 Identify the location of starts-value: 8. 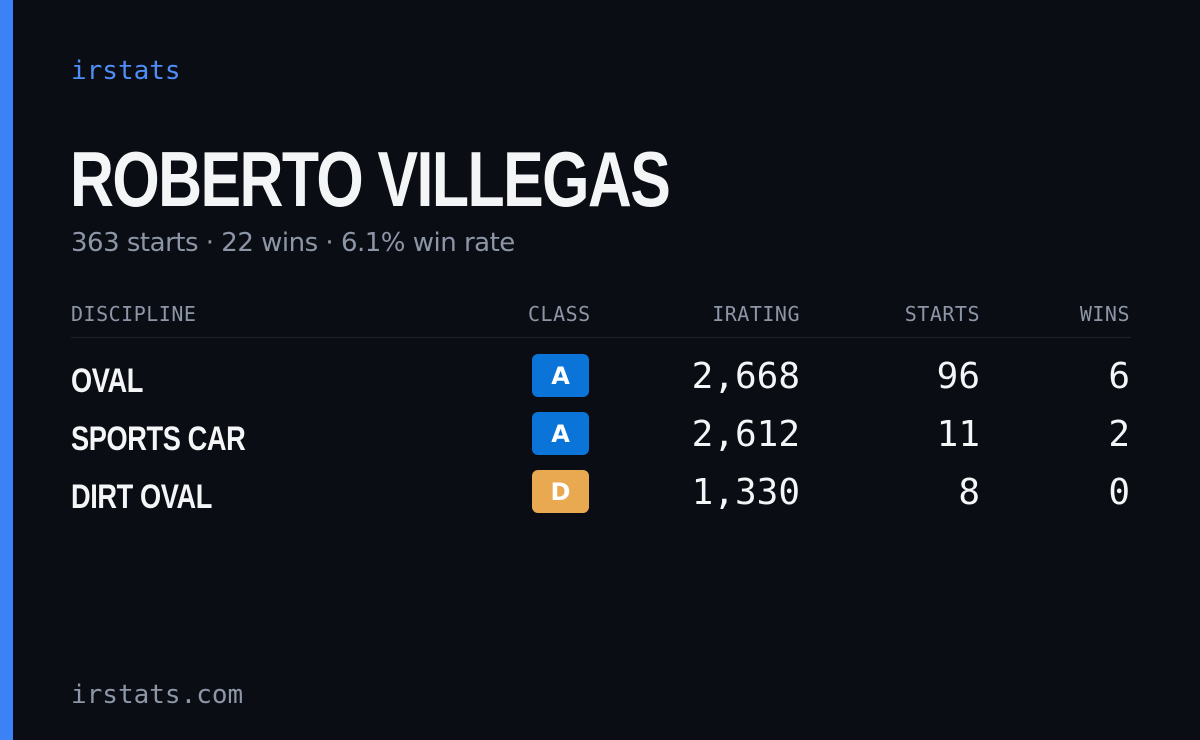
(969, 492).